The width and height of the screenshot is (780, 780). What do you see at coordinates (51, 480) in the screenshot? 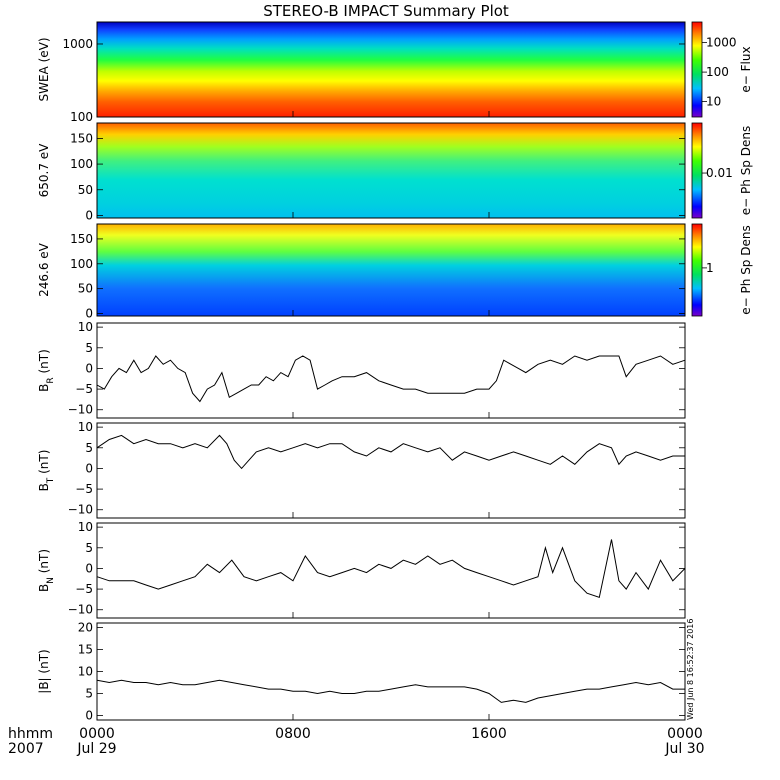
I see `y-axis-label-subscript: T` at bounding box center [51, 480].